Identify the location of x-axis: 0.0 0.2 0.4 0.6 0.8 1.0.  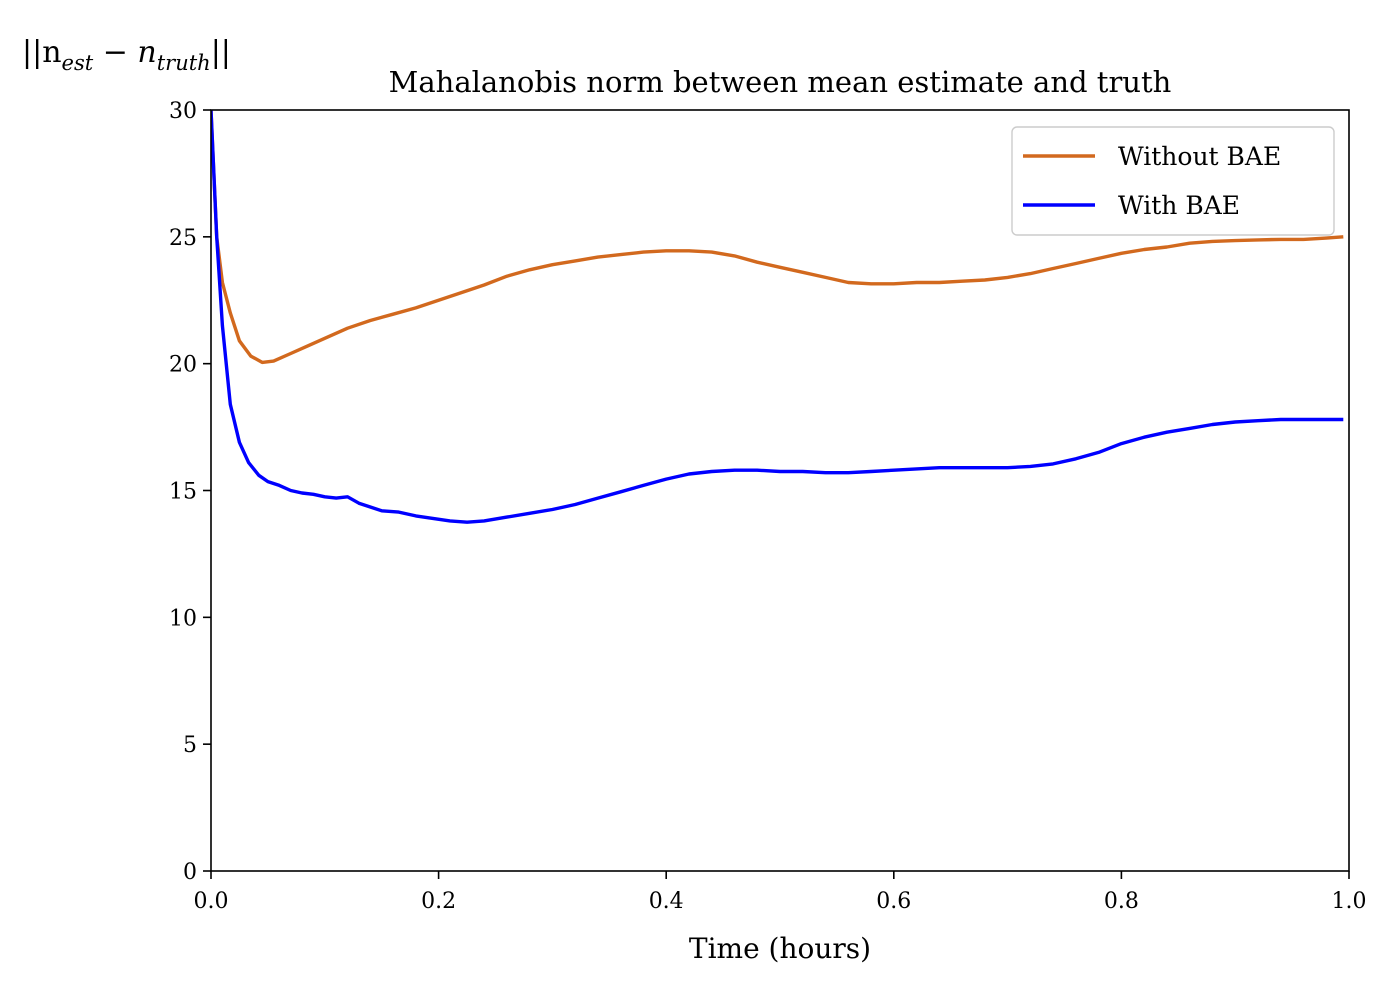
(780, 892).